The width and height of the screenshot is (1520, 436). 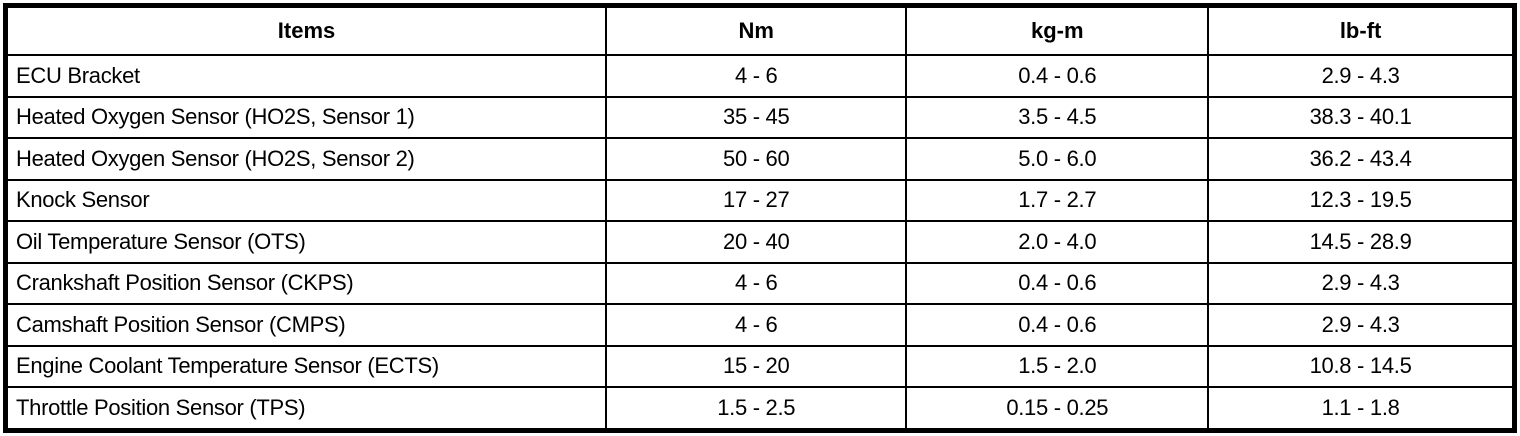 What do you see at coordinates (306, 200) in the screenshot?
I see `item-cell: Knock Sensor` at bounding box center [306, 200].